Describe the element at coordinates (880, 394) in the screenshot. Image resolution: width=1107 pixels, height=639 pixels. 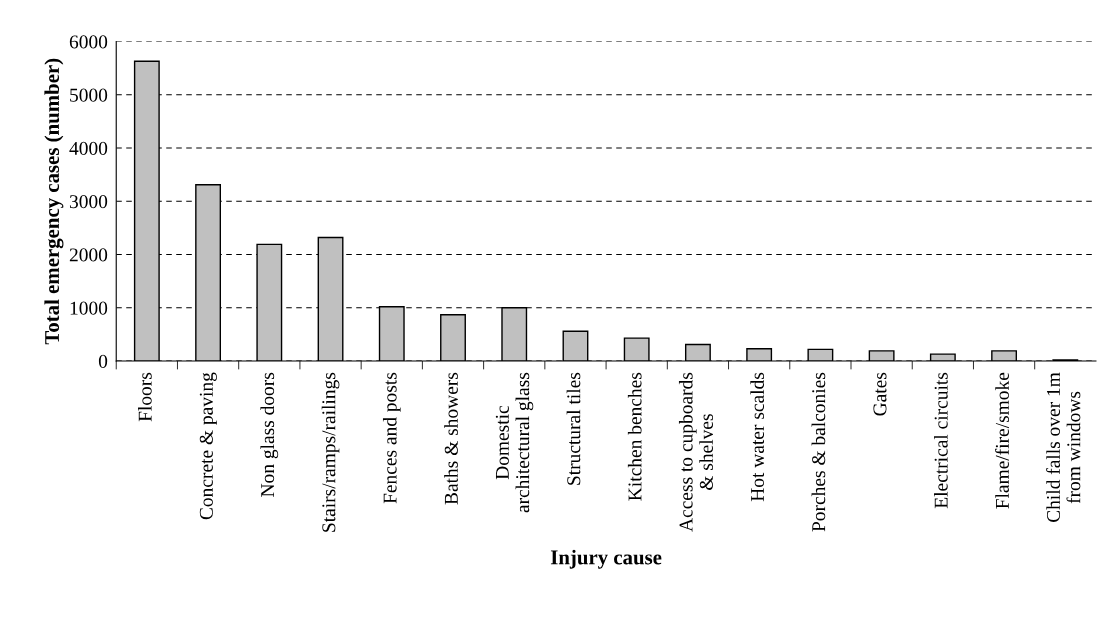
I see `x-tick-label: Gates` at that location.